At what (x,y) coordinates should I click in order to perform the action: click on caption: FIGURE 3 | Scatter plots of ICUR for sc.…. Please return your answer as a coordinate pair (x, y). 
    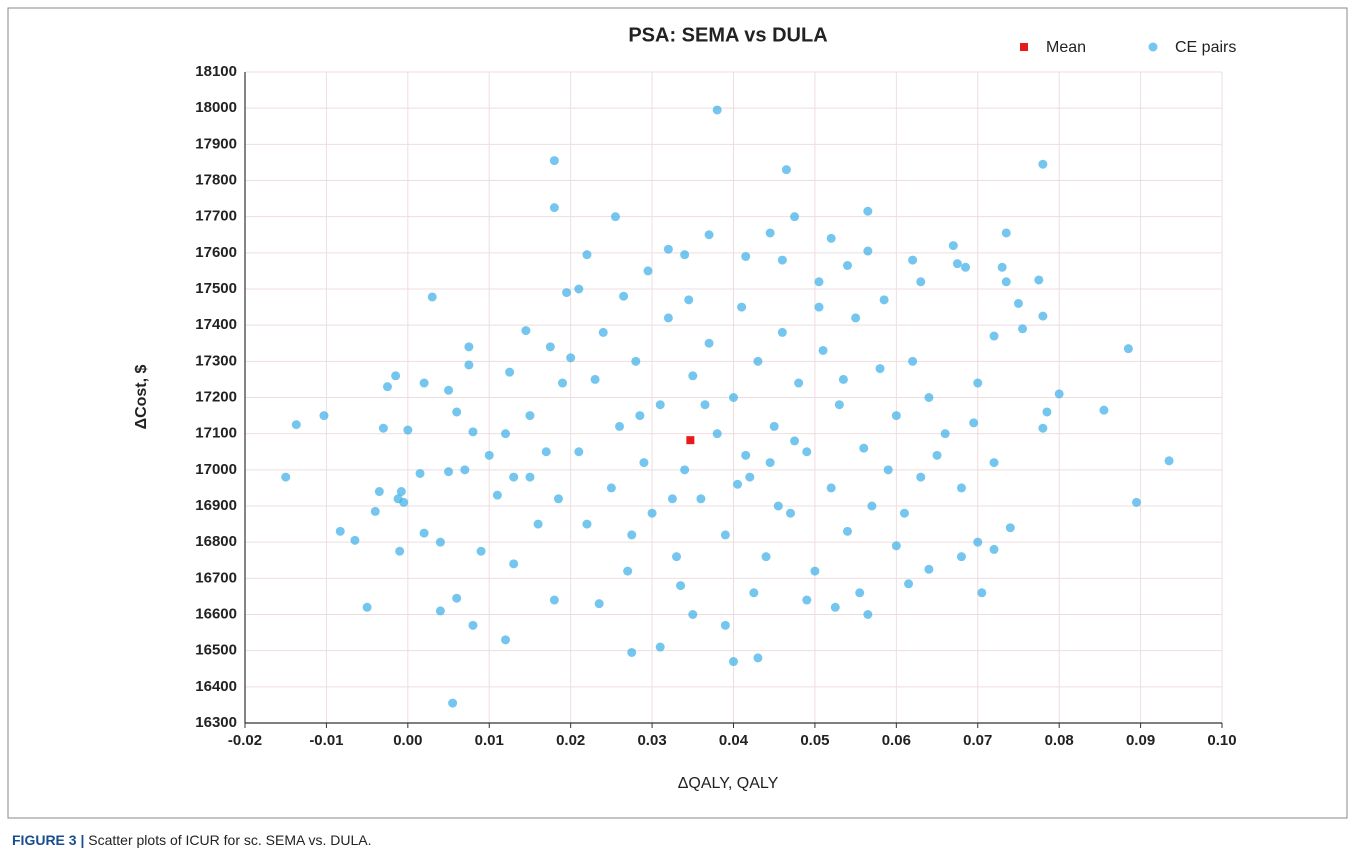
    Looking at the image, I should click on (191, 840).